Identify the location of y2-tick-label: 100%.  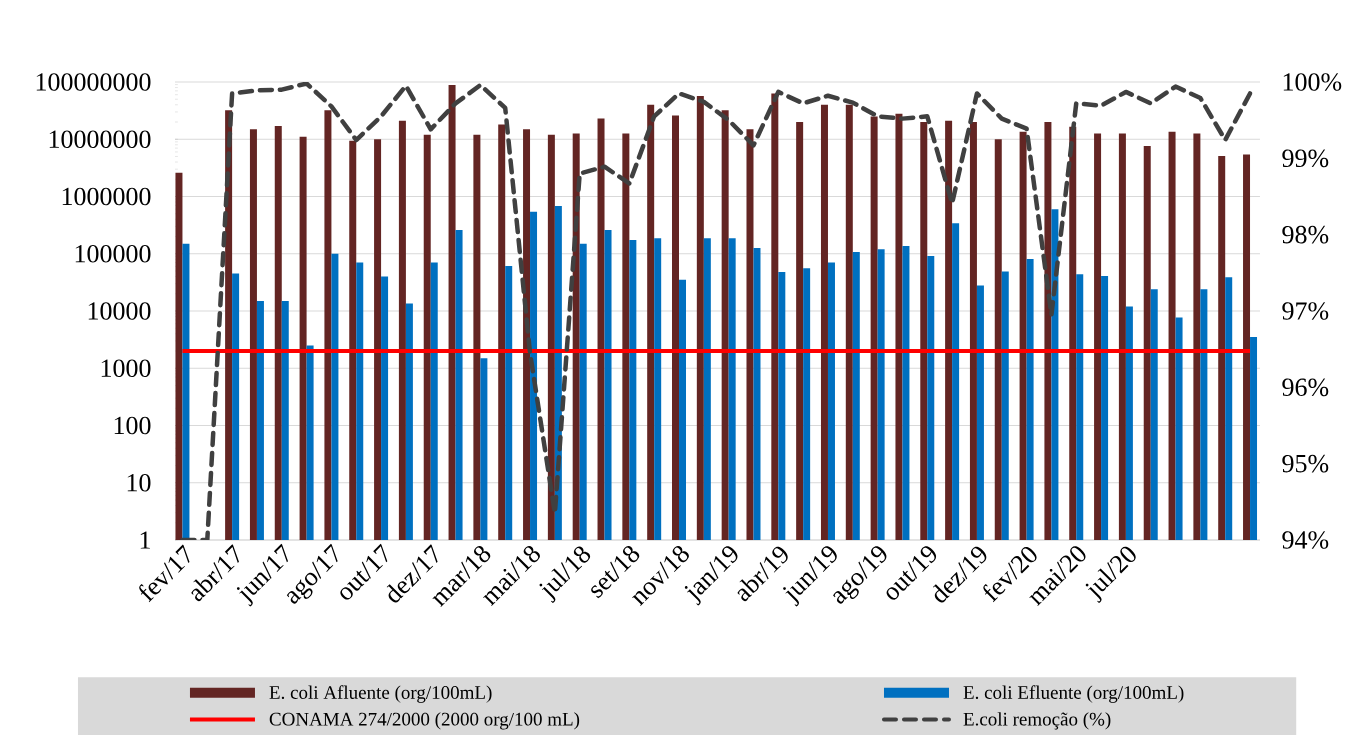
(1312, 82).